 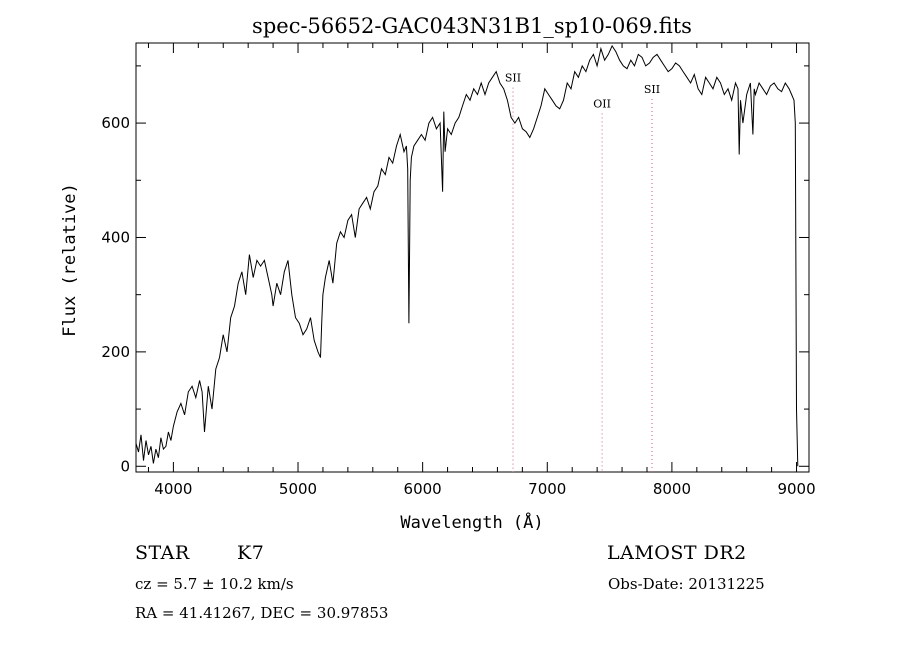 I want to click on chart-title: spec-56652-GAC043N31B1_sp10-069.fits, so click(x=472, y=26).